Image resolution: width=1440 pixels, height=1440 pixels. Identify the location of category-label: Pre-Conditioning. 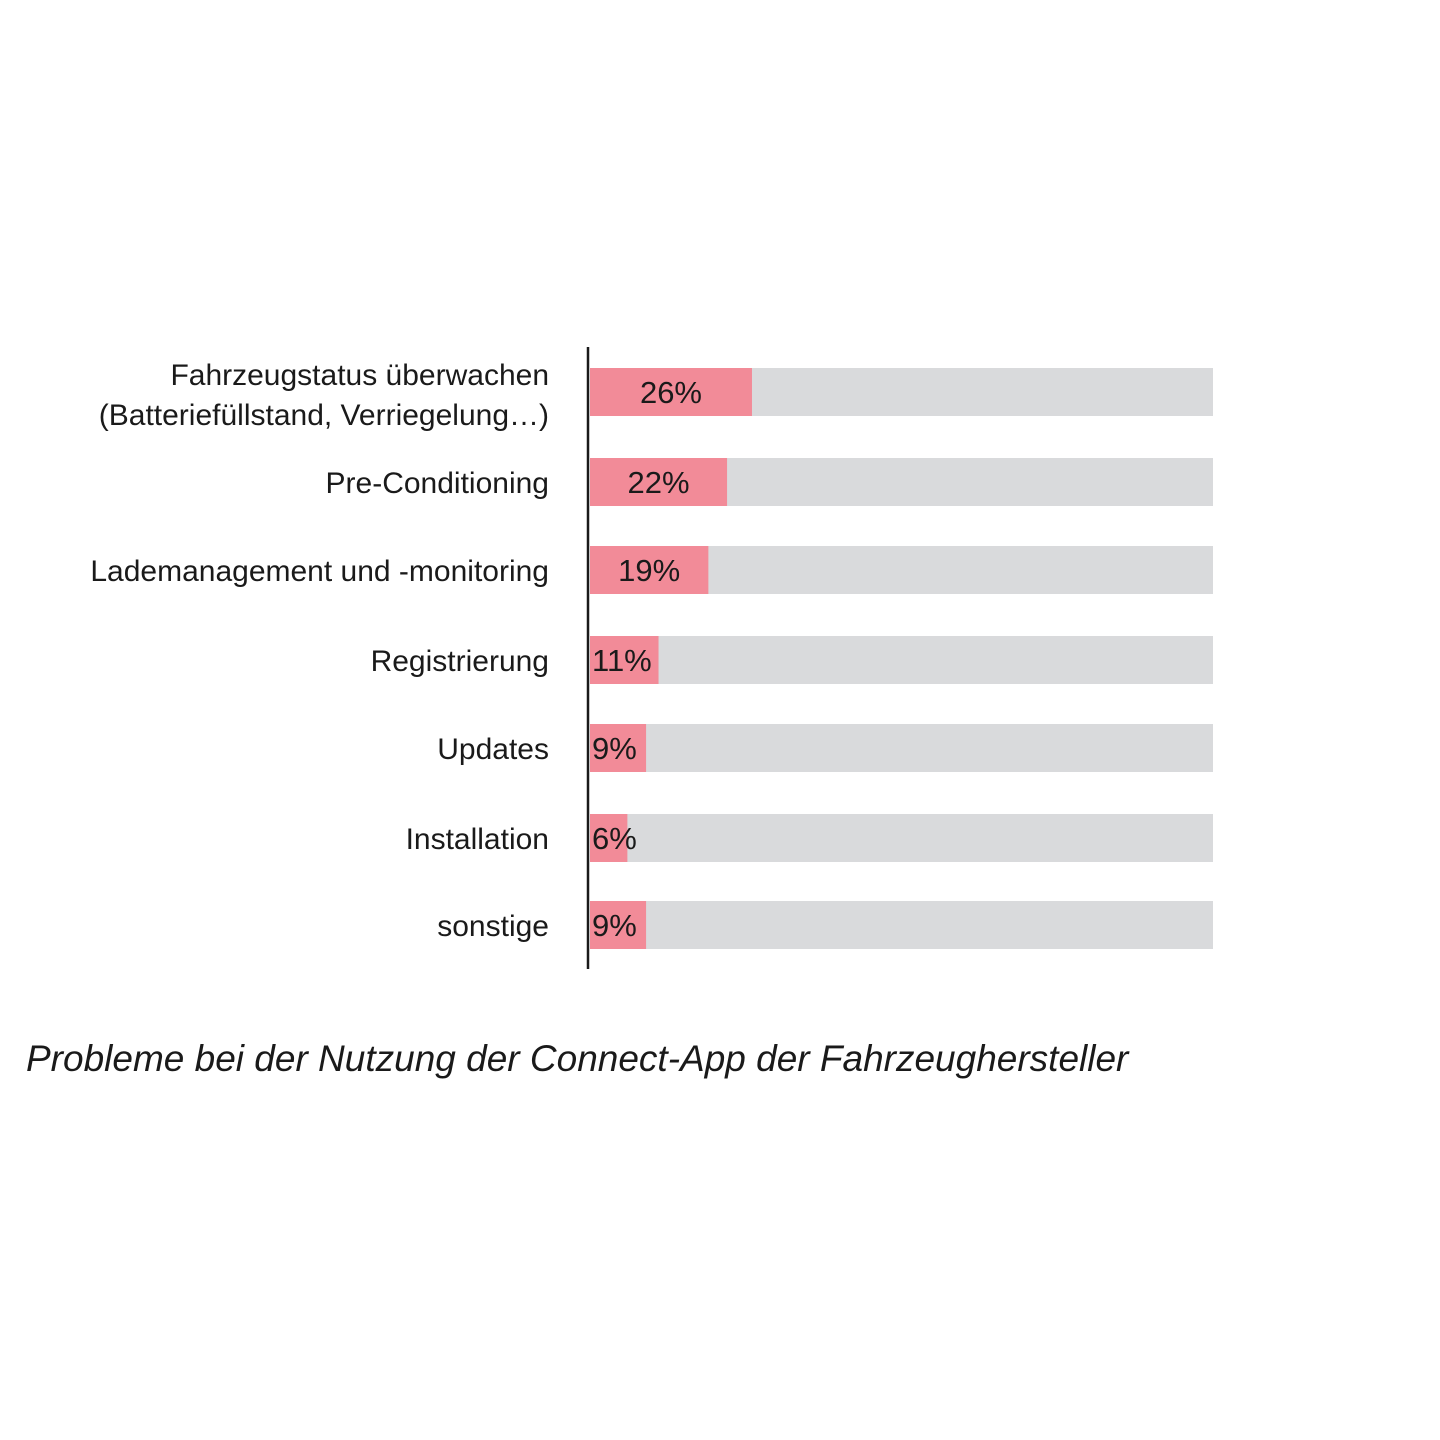
(437, 483).